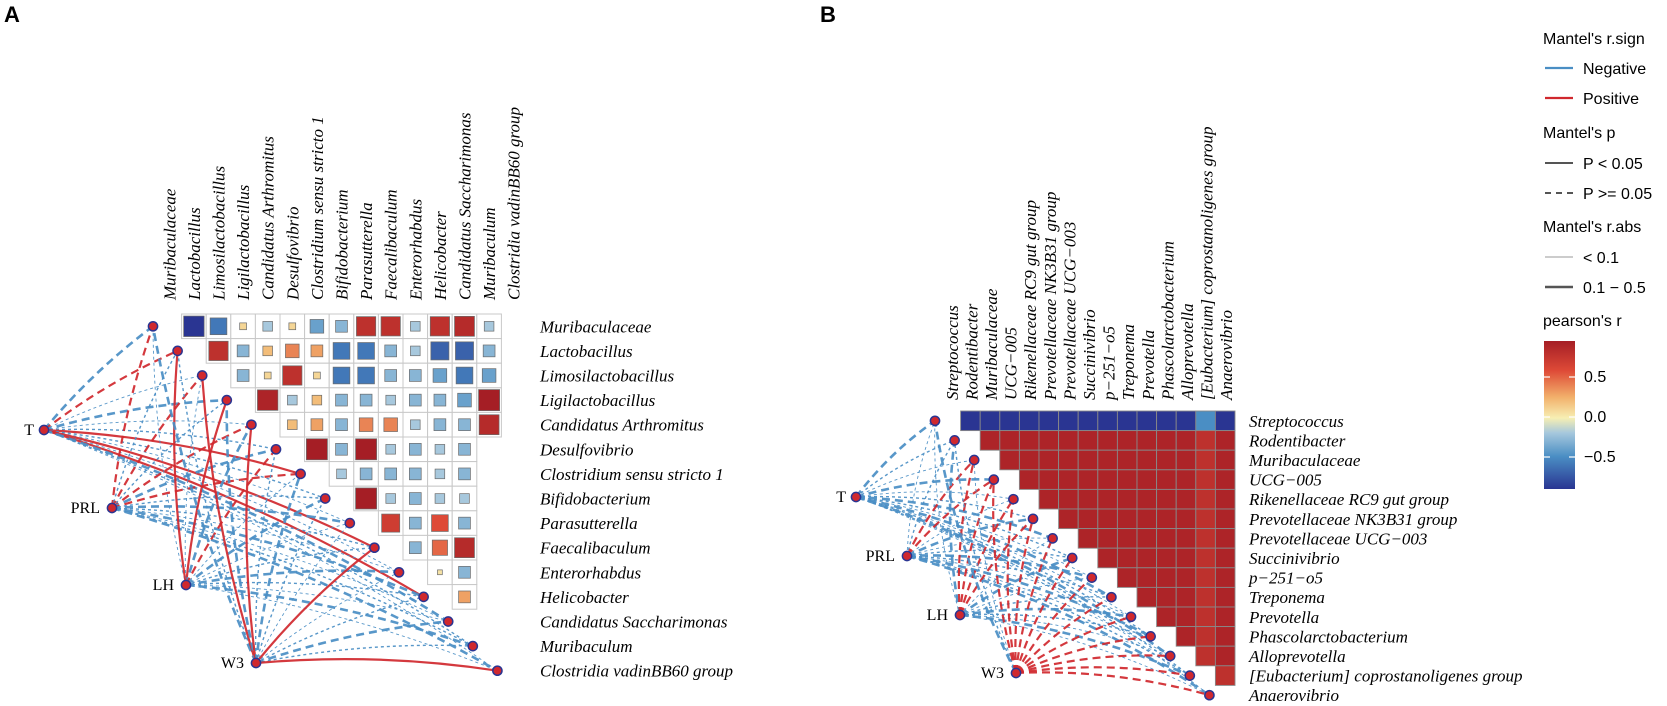 The height and width of the screenshot is (706, 1667). Describe the element at coordinates (1030, 300) in the screenshot. I see `column-label: Rikenellaceae RC9 gut group` at that location.